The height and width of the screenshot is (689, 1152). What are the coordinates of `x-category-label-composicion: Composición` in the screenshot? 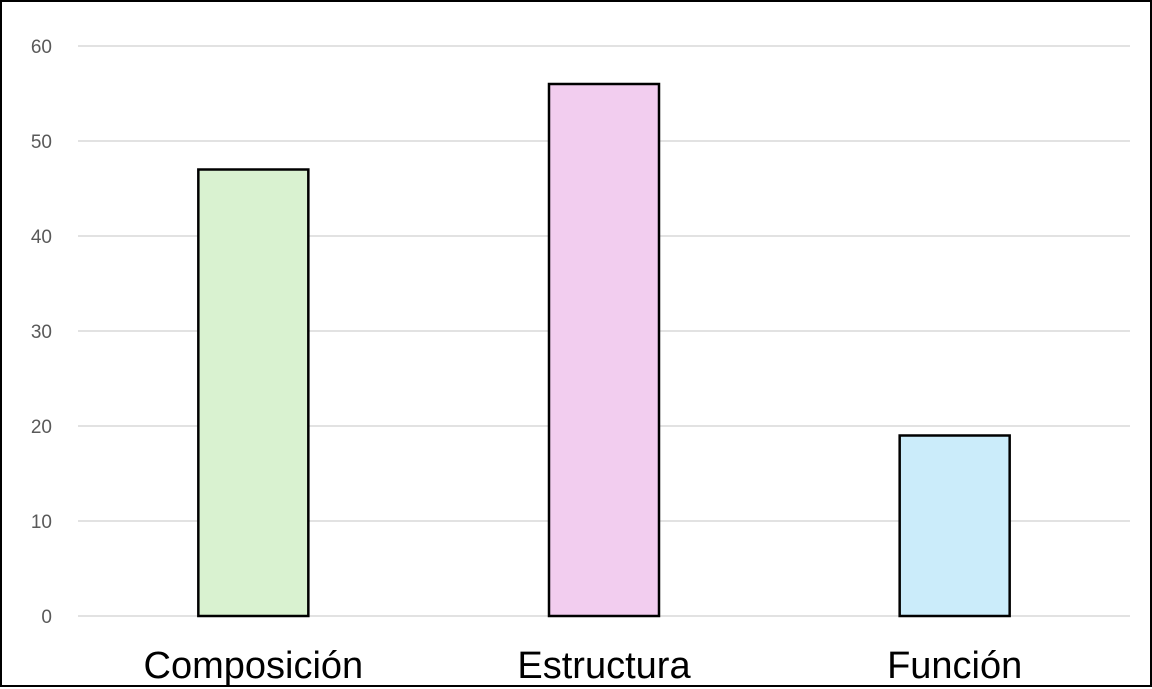 It's located at (254, 666).